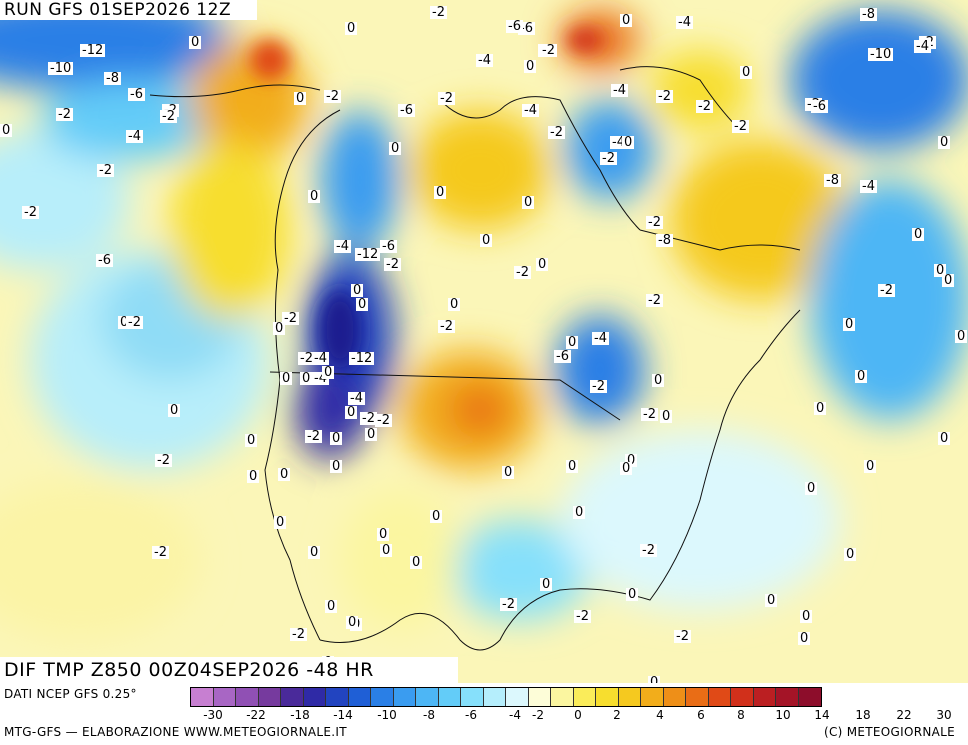 The image size is (968, 745). I want to click on colorbar-tick-label: 2, so click(617, 715).